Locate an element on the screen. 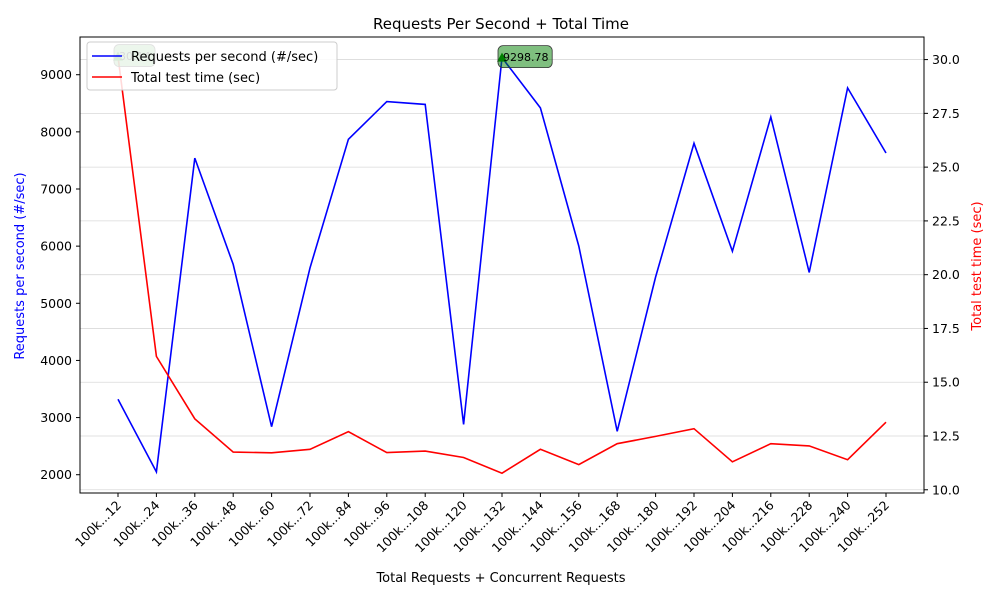 This screenshot has width=1000, height=600. x-axis-label: Total Requests + Concurrent Requests is located at coordinates (500, 578).